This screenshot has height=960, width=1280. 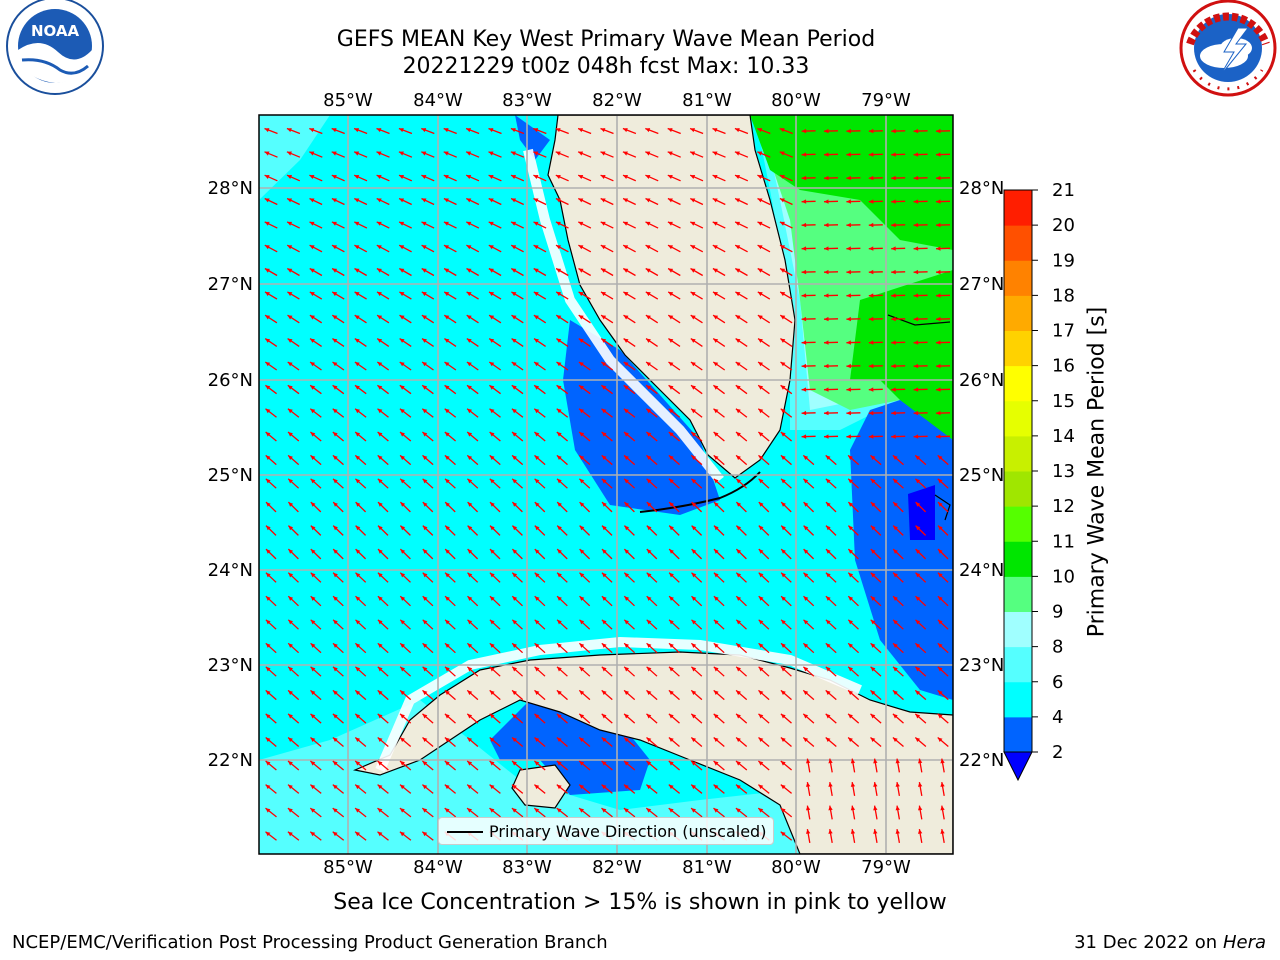 What do you see at coordinates (641, 417) in the screenshot?
I see `region-period-2-4-west-florida` at bounding box center [641, 417].